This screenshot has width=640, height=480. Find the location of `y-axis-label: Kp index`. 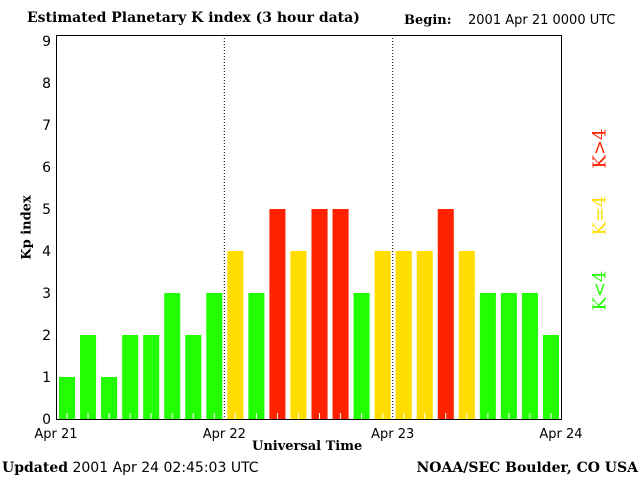

y-axis-label: Kp index is located at coordinates (27, 227).